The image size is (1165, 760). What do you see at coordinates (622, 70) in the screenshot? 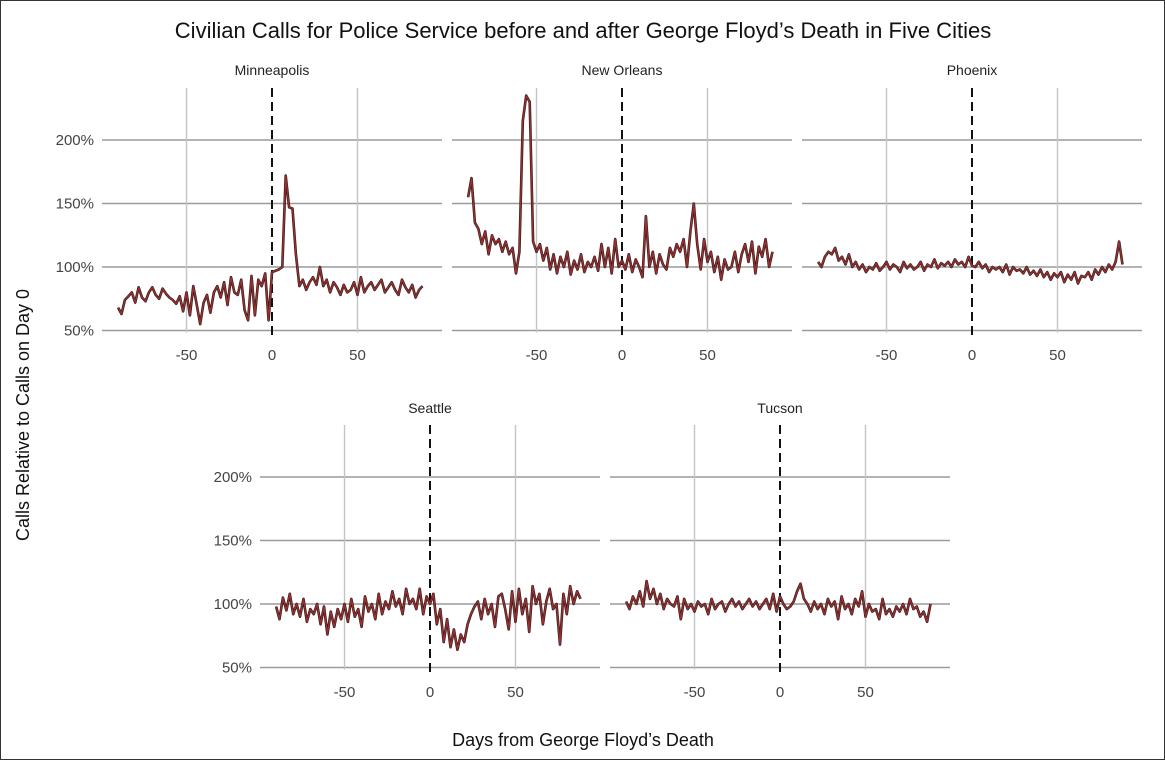
I see `facet-strip-label: New Orleans` at bounding box center [622, 70].